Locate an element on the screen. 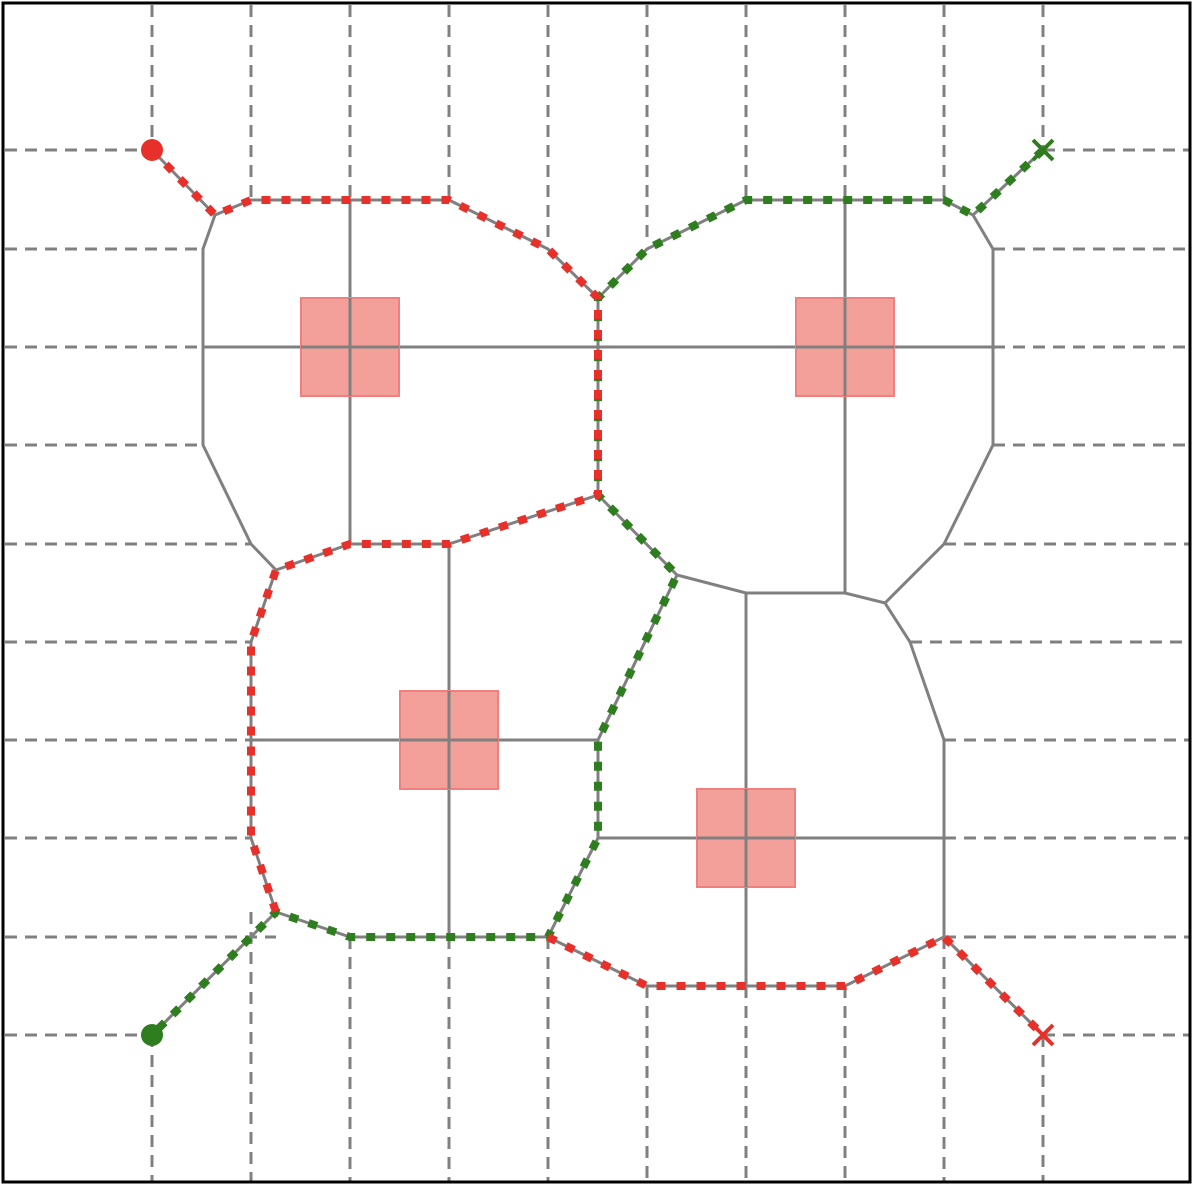 The width and height of the screenshot is (1194, 1186). red-start-marker is located at coordinates (152, 150).